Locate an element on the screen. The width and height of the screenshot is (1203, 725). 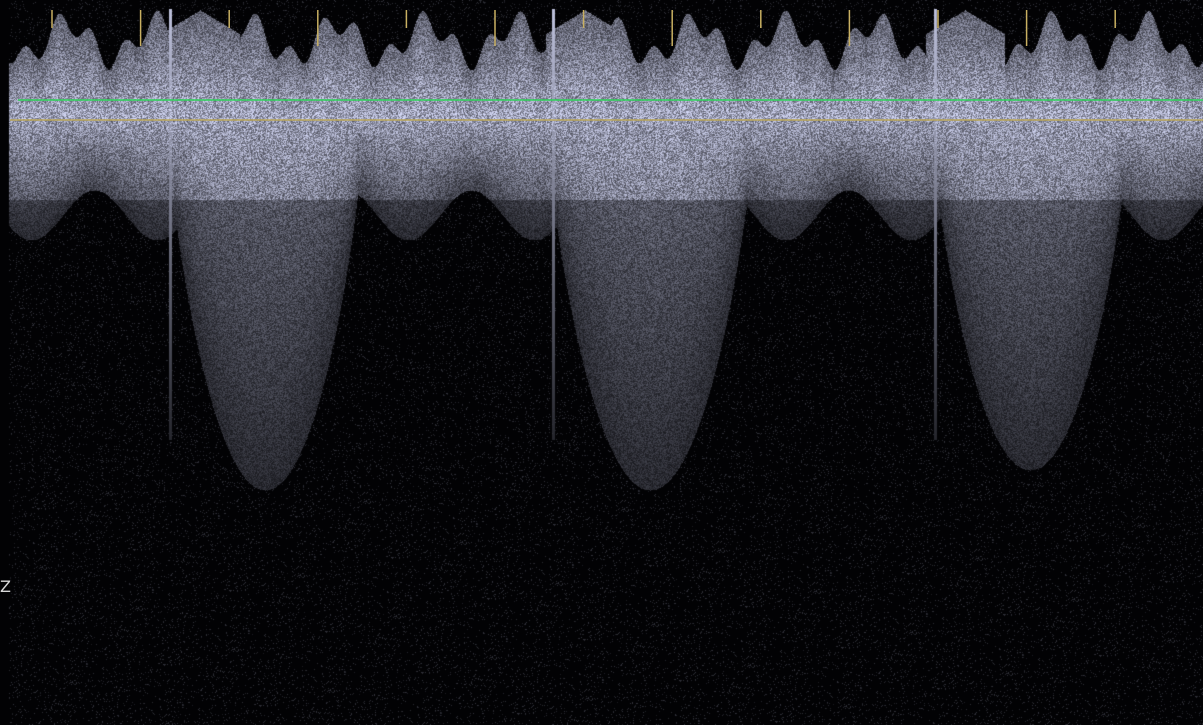
edge-mark-z: Z is located at coordinates (5, 586).